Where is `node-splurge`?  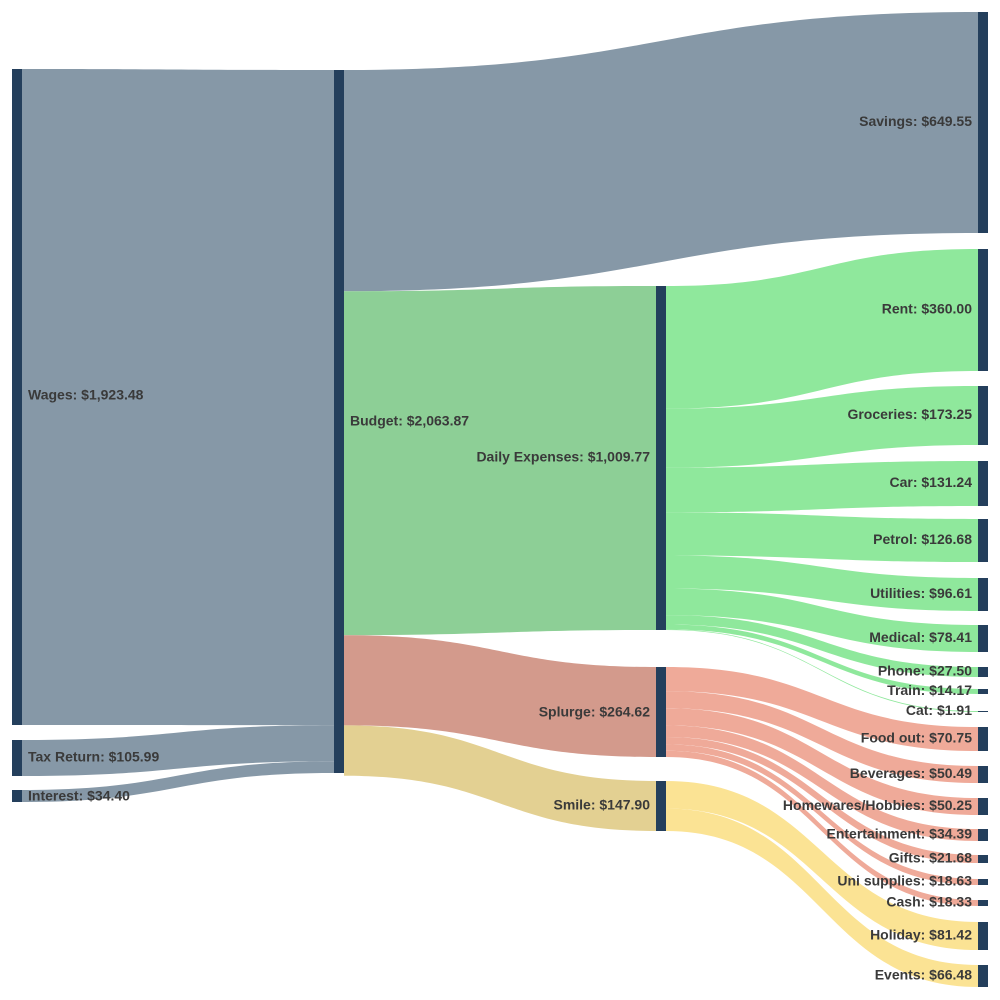
node-splurge is located at coordinates (661, 712).